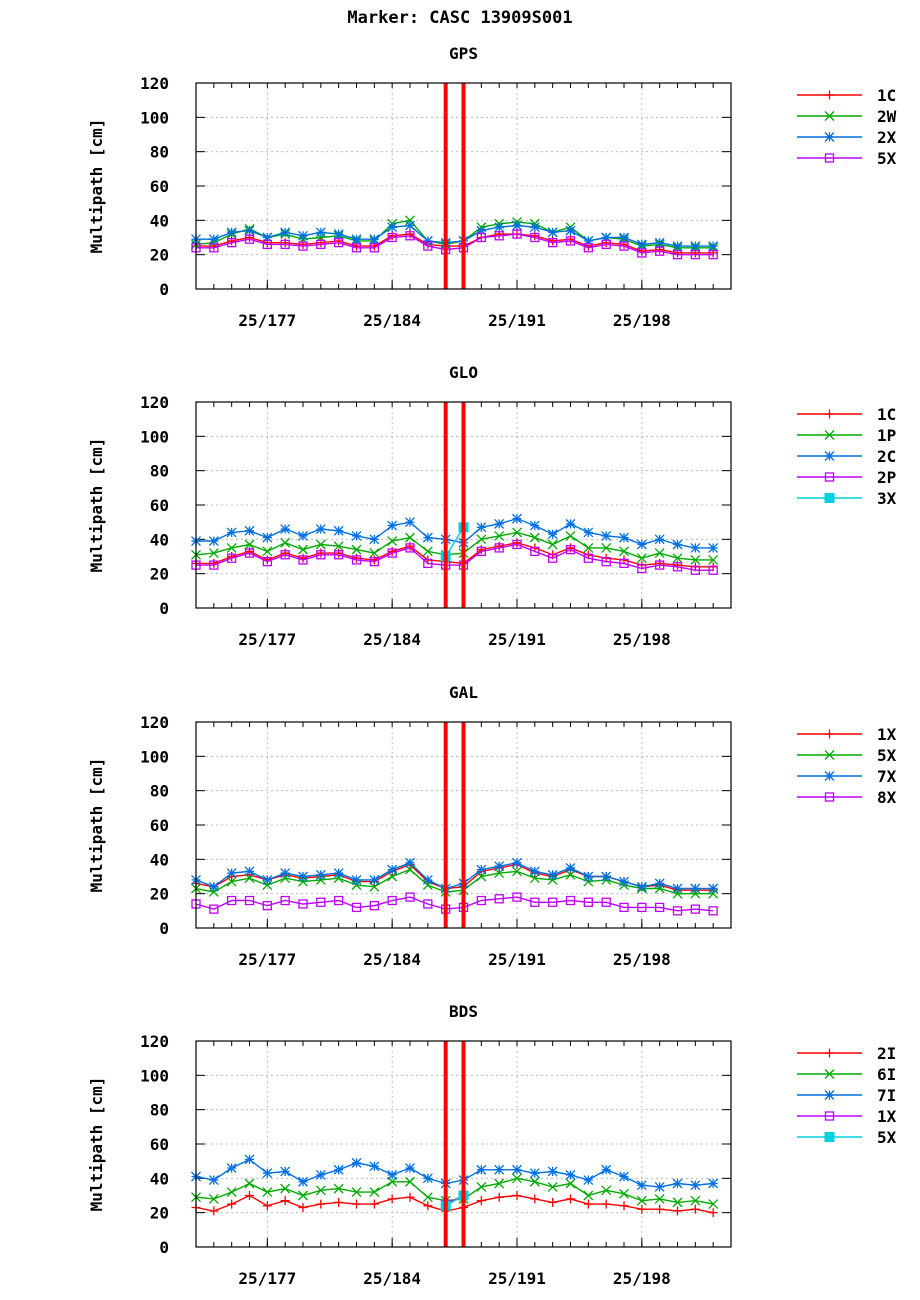 Image resolution: width=920 pixels, height=1300 pixels. Describe the element at coordinates (159, 471) in the screenshot. I see `y-tick-label: 80` at that location.